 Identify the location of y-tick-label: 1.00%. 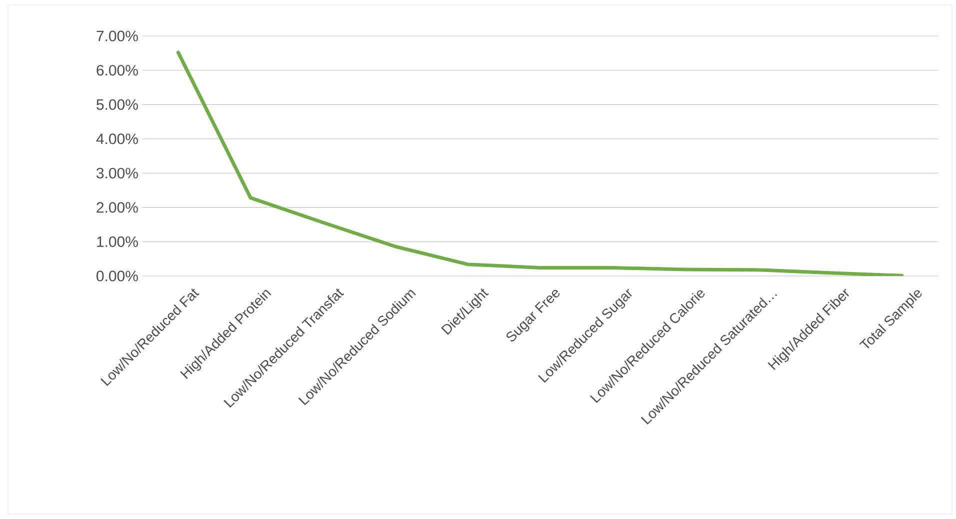
(117, 242).